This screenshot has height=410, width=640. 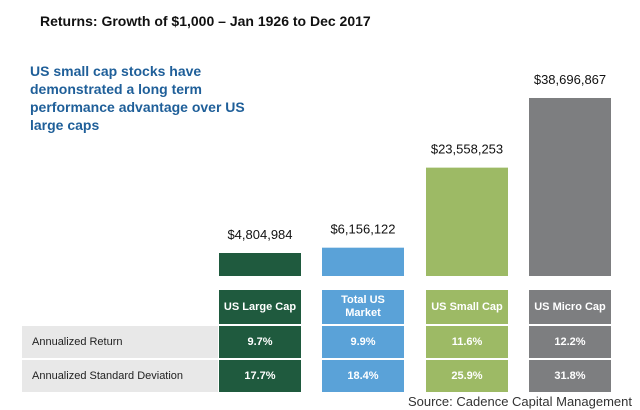 What do you see at coordinates (467, 341) in the screenshot?
I see `return-value-small-cap: 11.6%` at bounding box center [467, 341].